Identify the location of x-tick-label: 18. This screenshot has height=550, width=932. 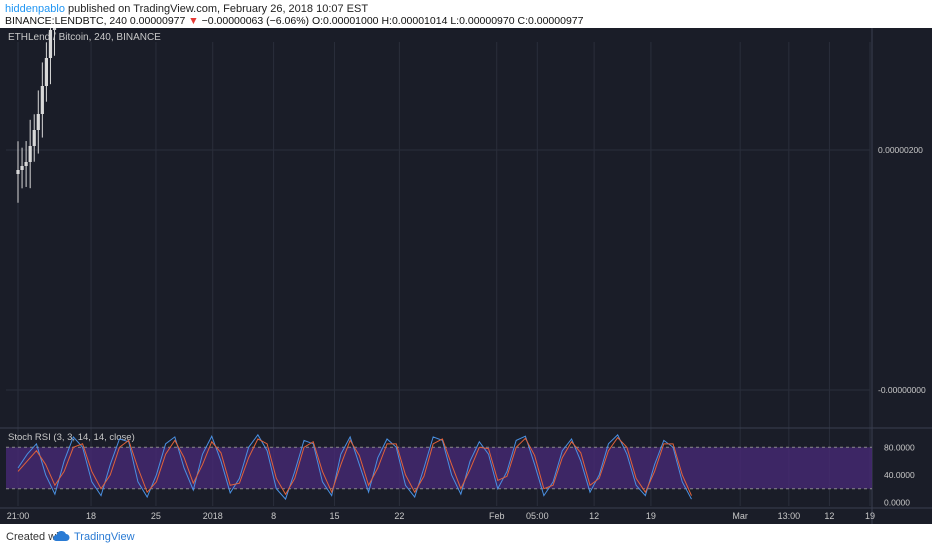
(91, 516).